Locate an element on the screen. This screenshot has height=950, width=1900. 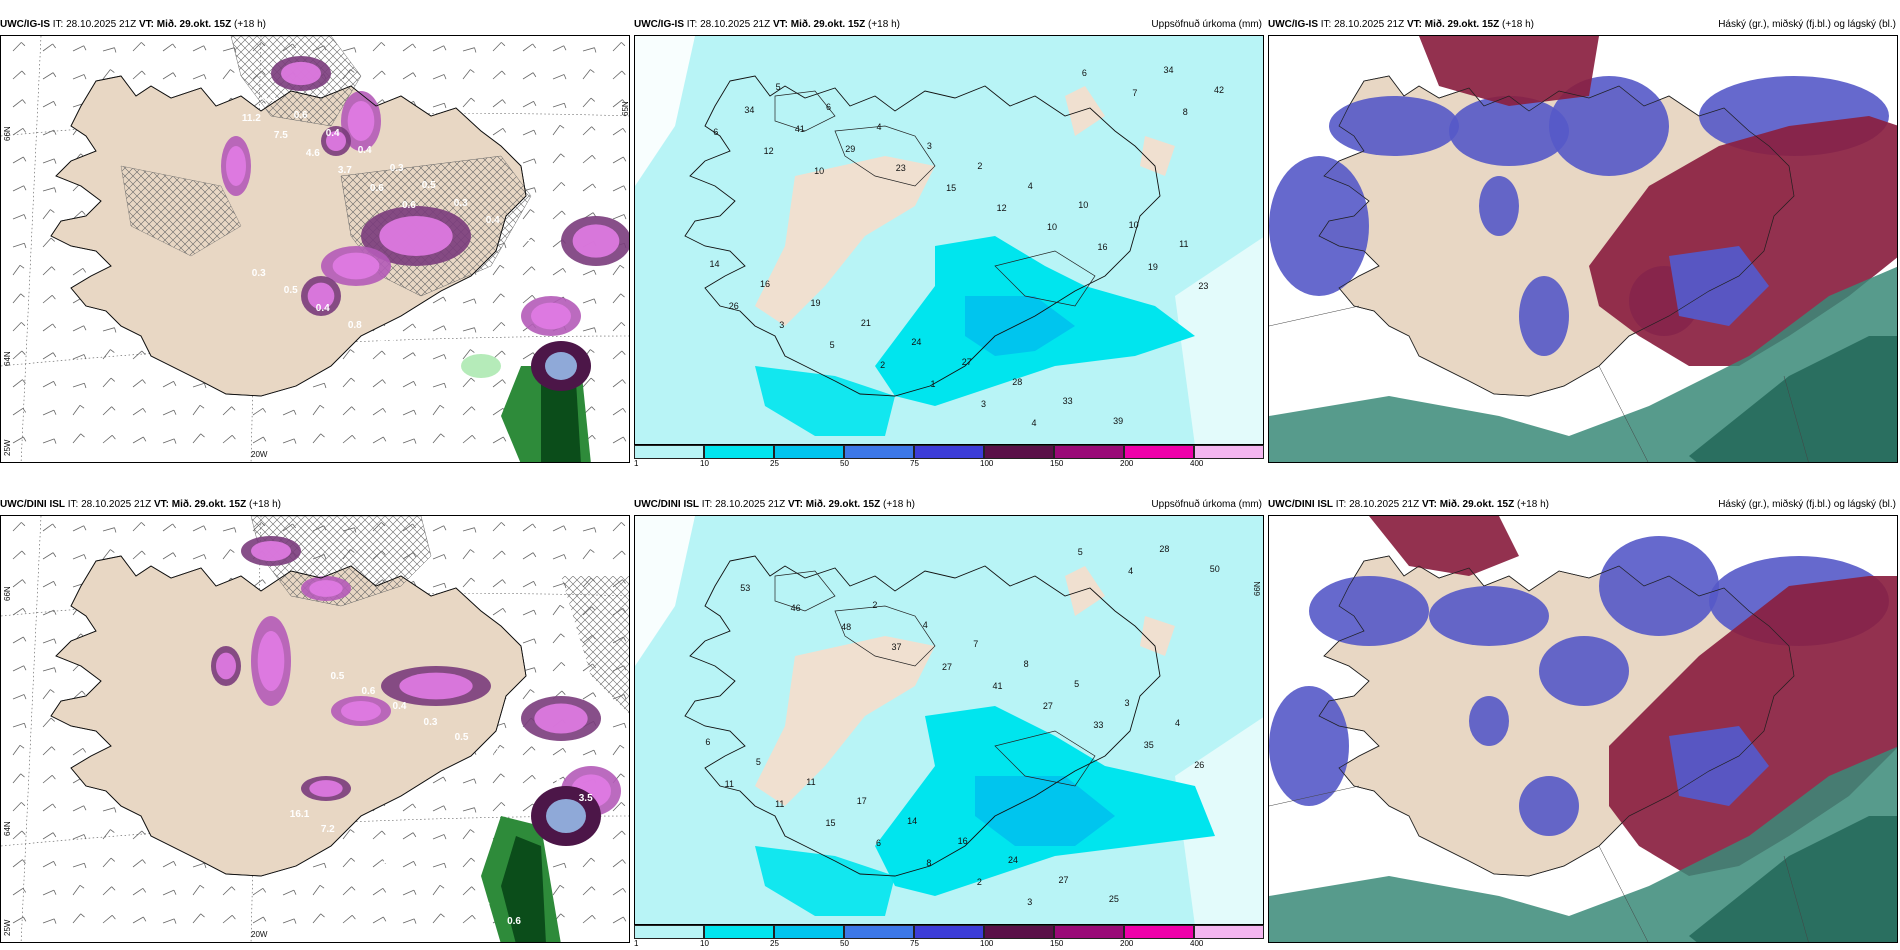
value-label: 16.1 is located at coordinates (299, 814).